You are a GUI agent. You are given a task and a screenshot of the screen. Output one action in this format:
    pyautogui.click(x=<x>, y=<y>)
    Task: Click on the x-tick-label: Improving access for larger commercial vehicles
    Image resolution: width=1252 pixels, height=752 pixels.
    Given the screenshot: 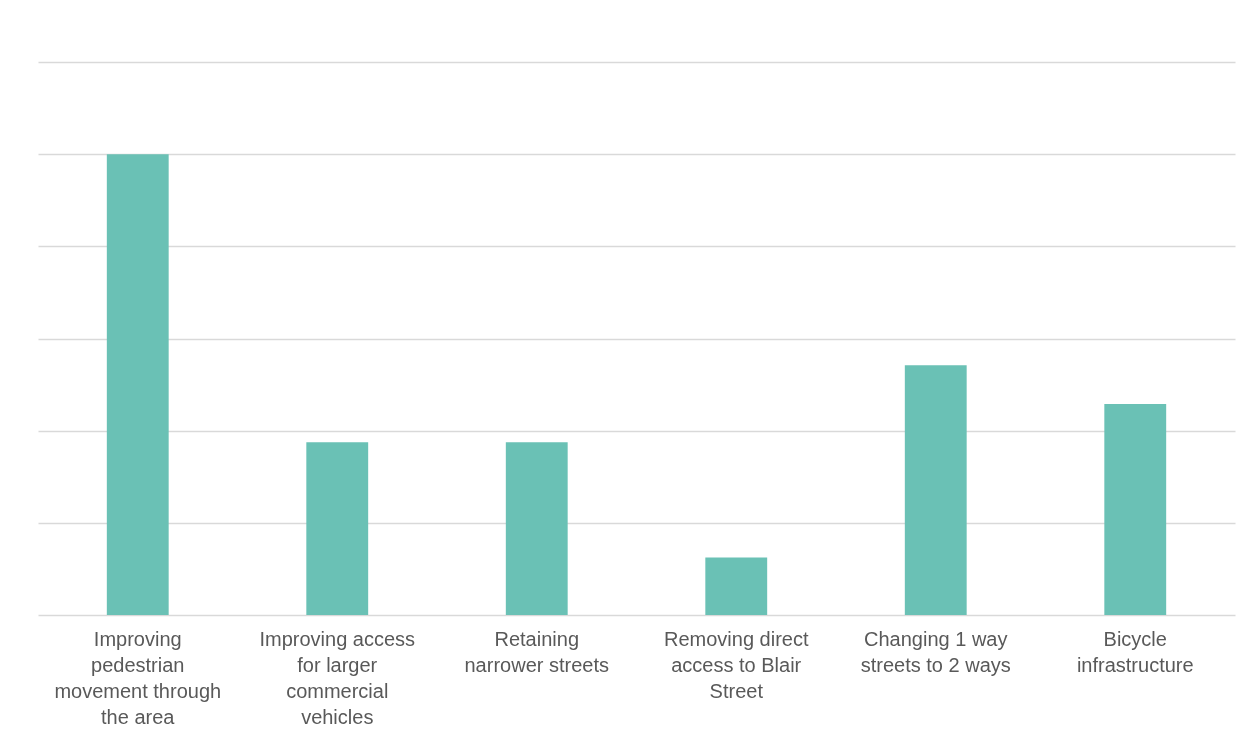 What is the action you would take?
    pyautogui.click(x=337, y=677)
    